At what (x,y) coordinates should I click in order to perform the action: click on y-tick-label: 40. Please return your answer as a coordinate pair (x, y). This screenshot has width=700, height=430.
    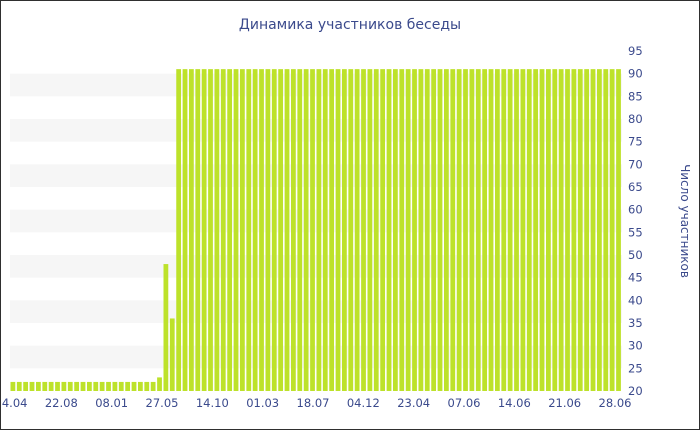
    Looking at the image, I should click on (635, 300).